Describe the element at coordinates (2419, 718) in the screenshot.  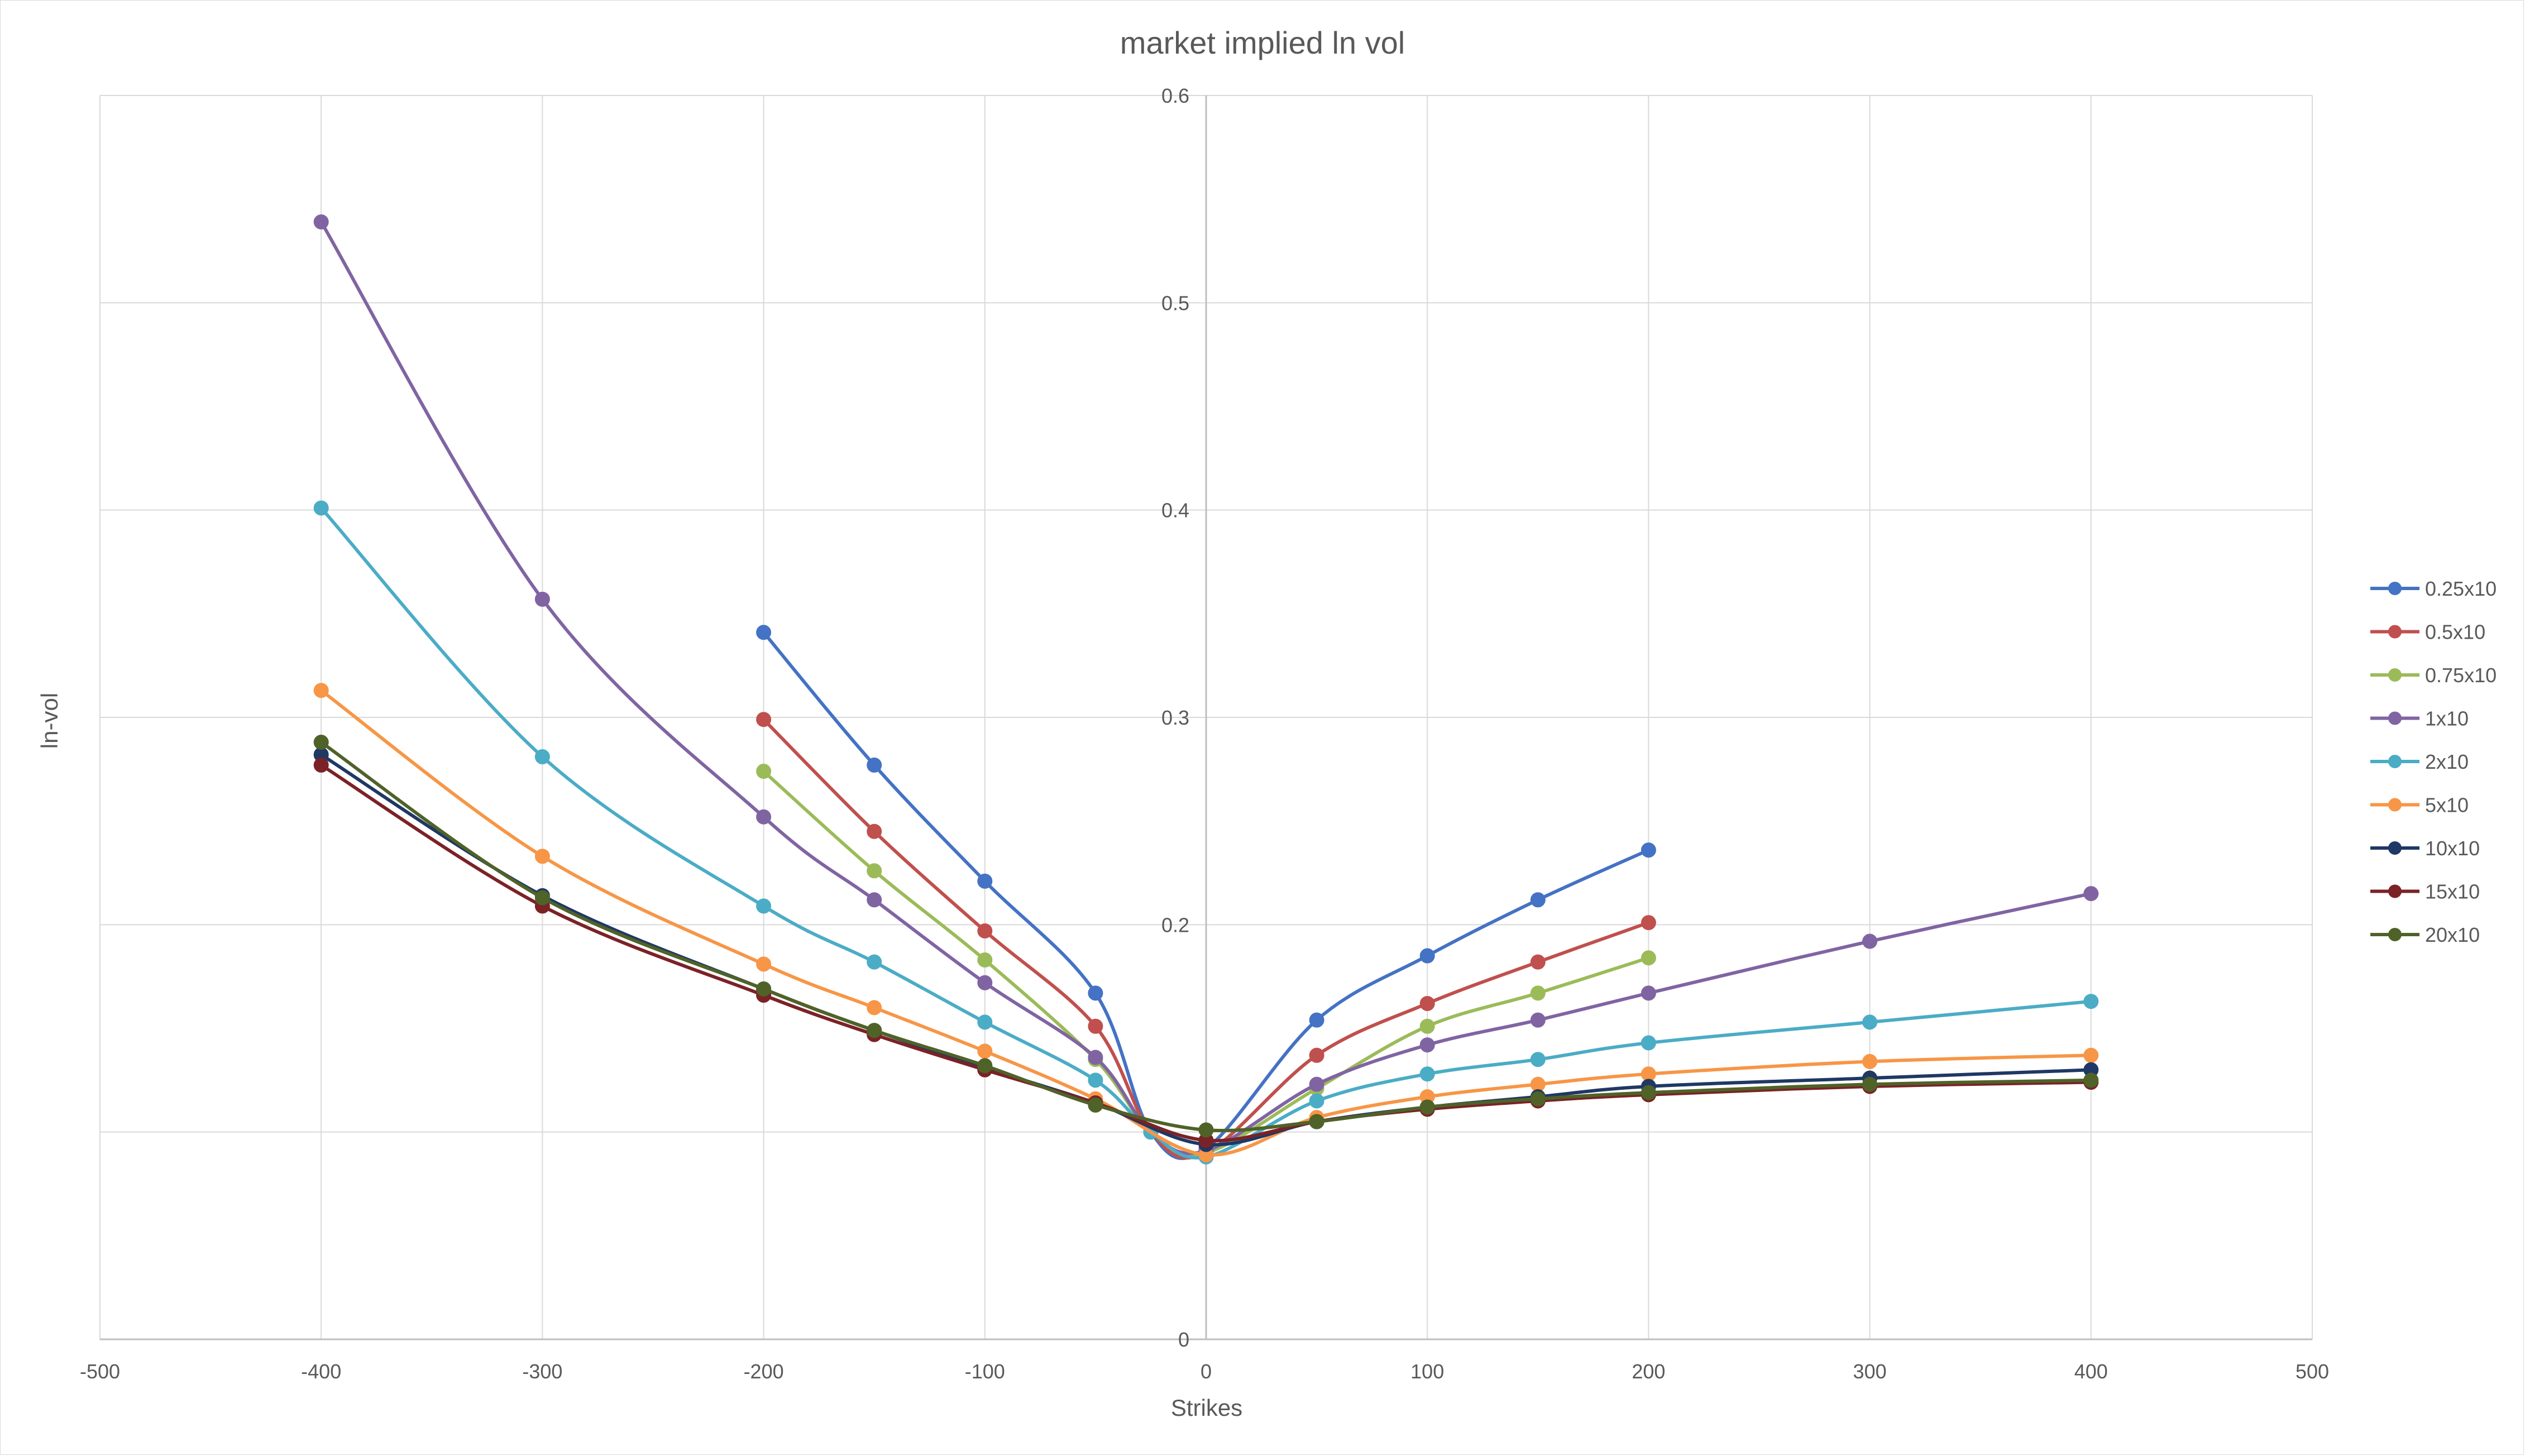
I see `legend-item: 1x10` at that location.